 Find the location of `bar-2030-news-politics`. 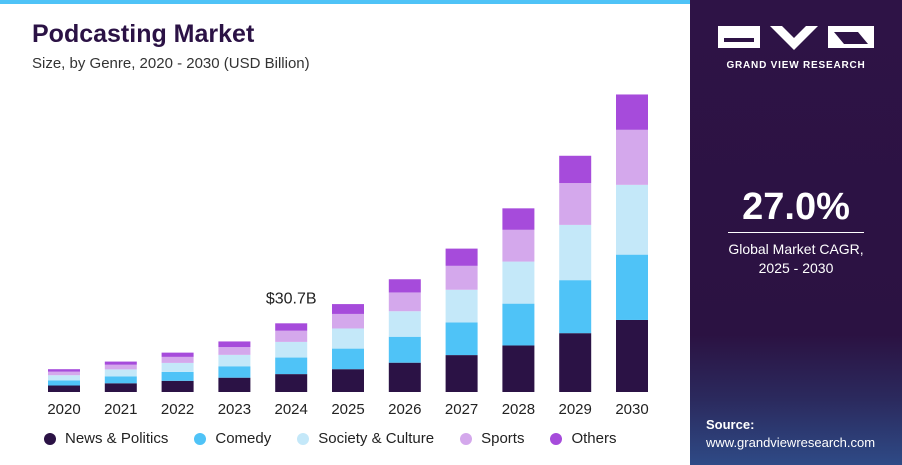

bar-2030-news-politics is located at coordinates (632, 355).